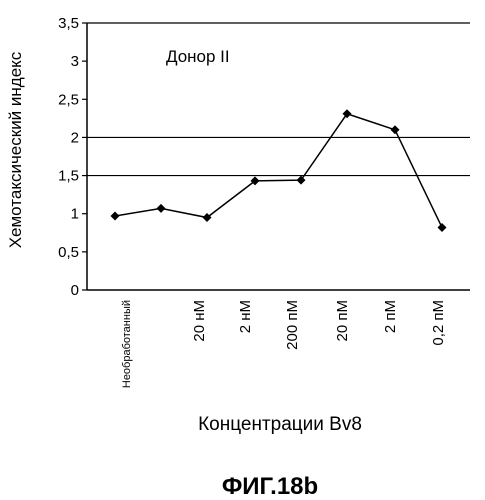 The width and height of the screenshot is (485, 500). Describe the element at coordinates (438, 323) in the screenshot. I see `x-category-label: 0,2 пМ` at that location.